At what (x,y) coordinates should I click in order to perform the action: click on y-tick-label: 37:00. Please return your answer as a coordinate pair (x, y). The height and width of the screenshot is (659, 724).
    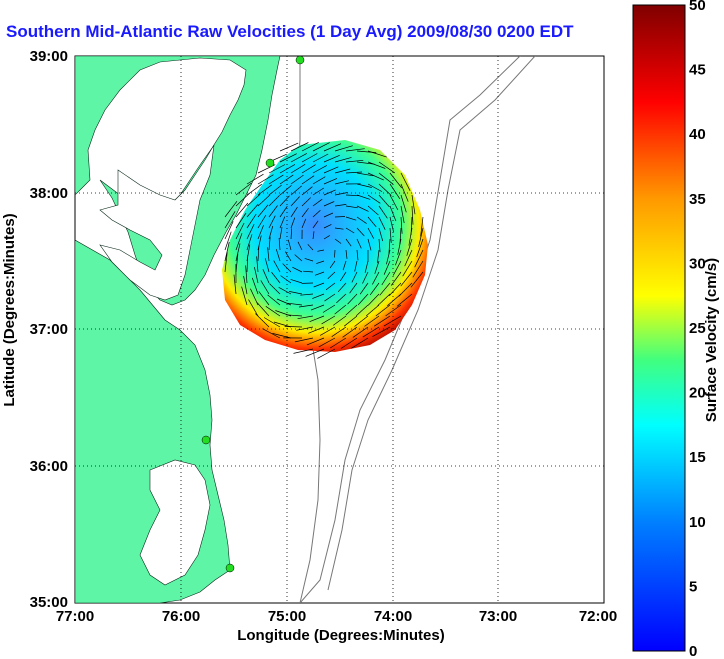
    Looking at the image, I should click on (49, 329).